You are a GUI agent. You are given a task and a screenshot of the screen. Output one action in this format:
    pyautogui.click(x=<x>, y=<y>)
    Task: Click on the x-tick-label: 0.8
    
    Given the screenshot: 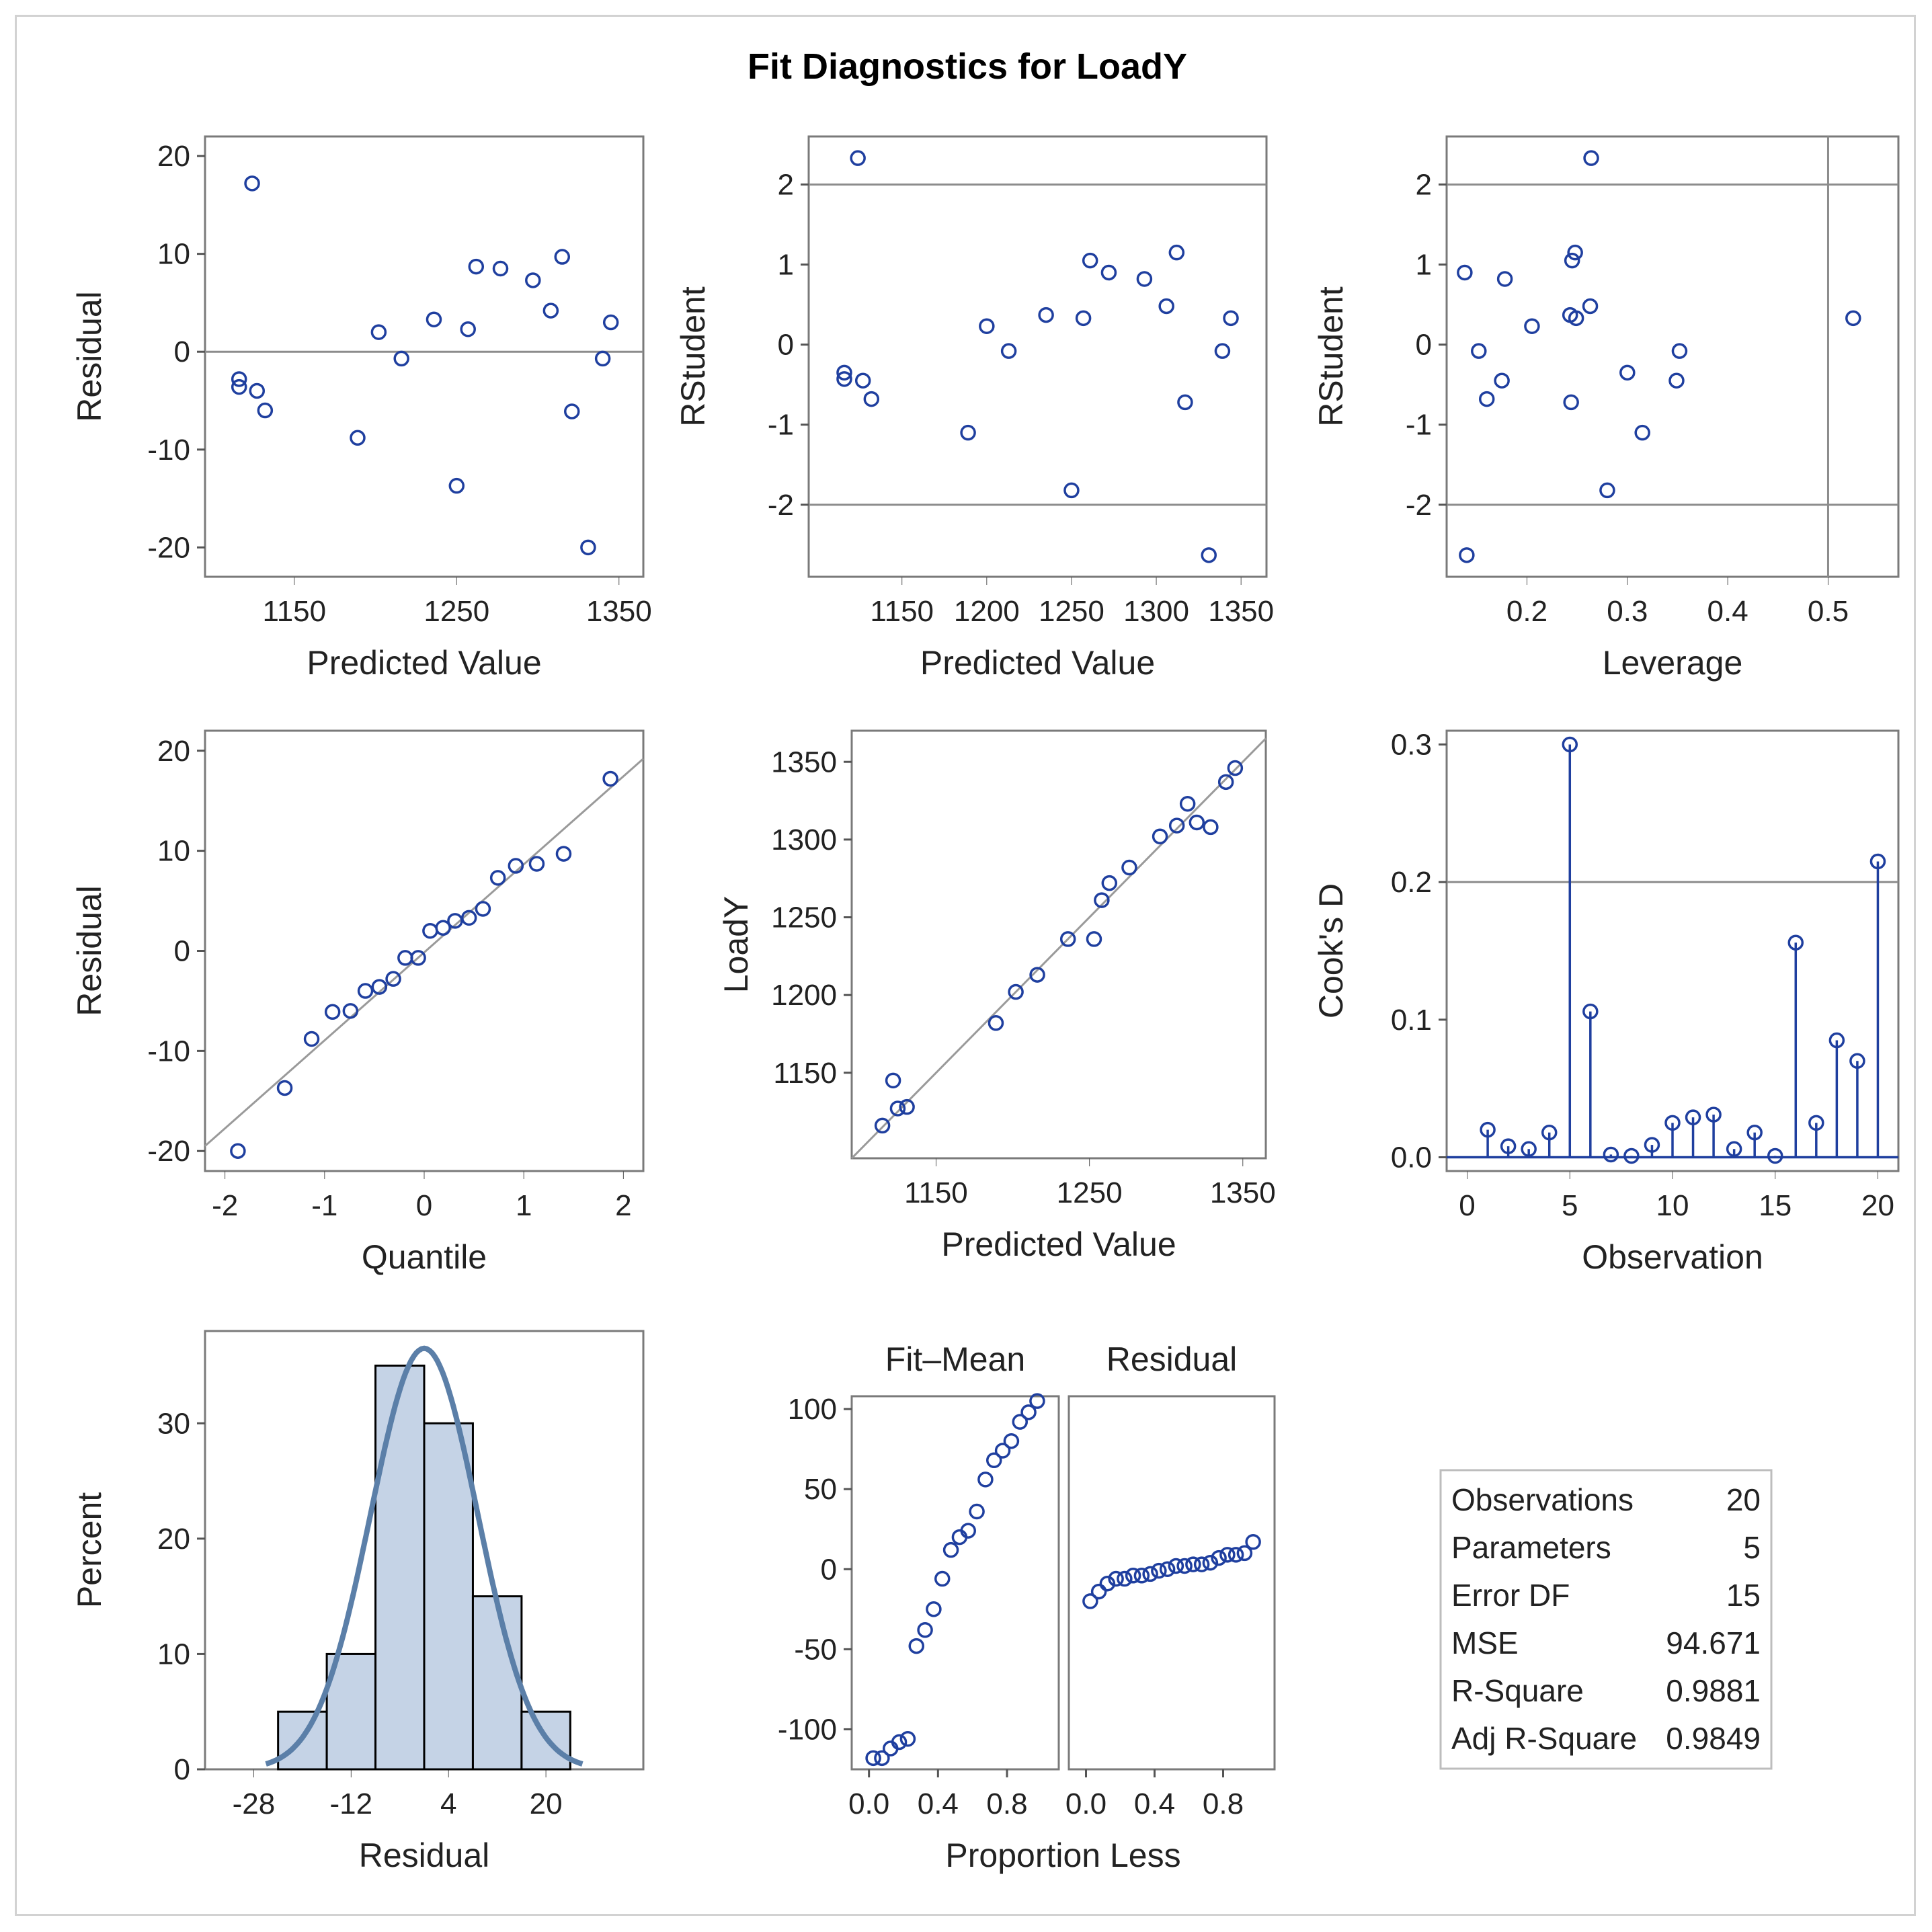 What is the action you would take?
    pyautogui.click(x=1223, y=1803)
    